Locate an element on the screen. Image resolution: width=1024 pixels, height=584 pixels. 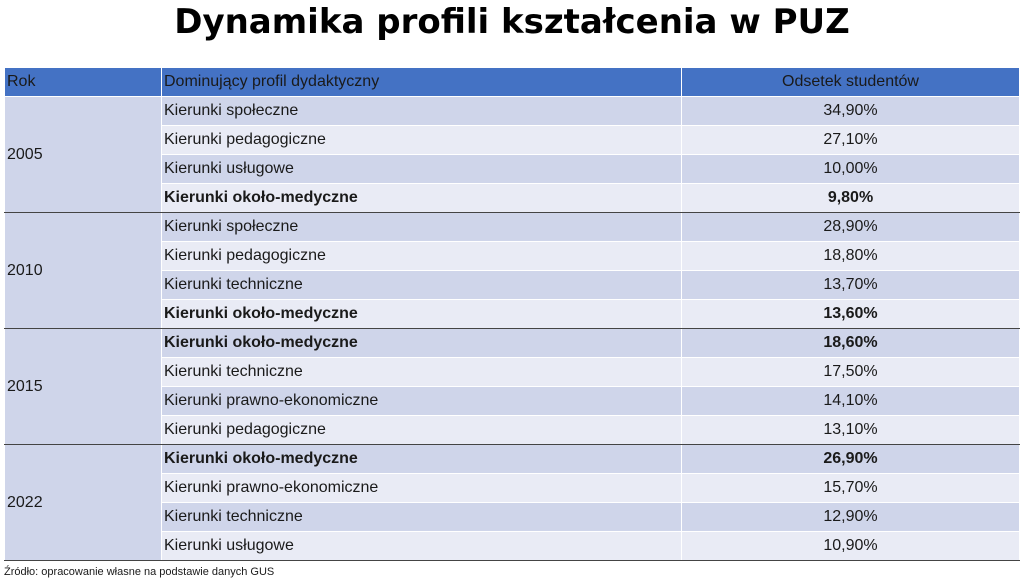
share-cell: 17,50% is located at coordinates (850, 372).